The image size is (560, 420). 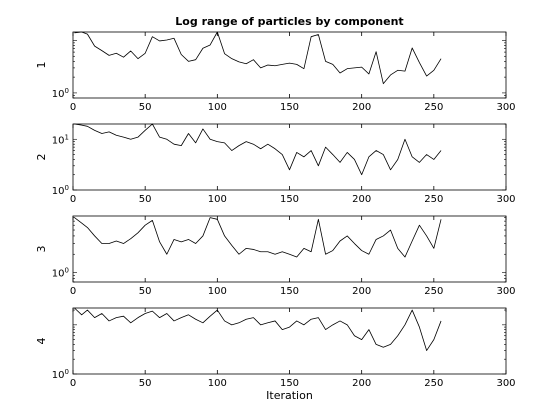 What do you see at coordinates (60, 139) in the screenshot?
I see `y-tick-label: 10¹` at bounding box center [60, 139].